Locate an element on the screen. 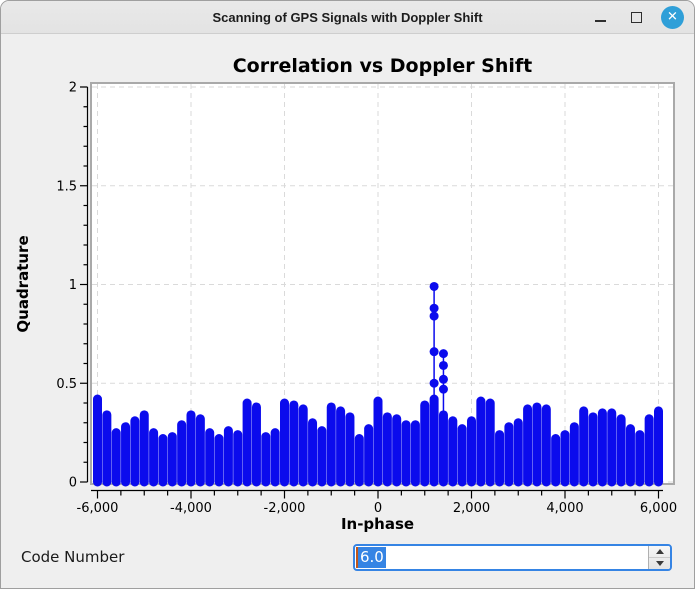  x-axis: -6,000 -4,000 -2,000 0 2,000 4,000 6,000 is located at coordinates (377, 502).